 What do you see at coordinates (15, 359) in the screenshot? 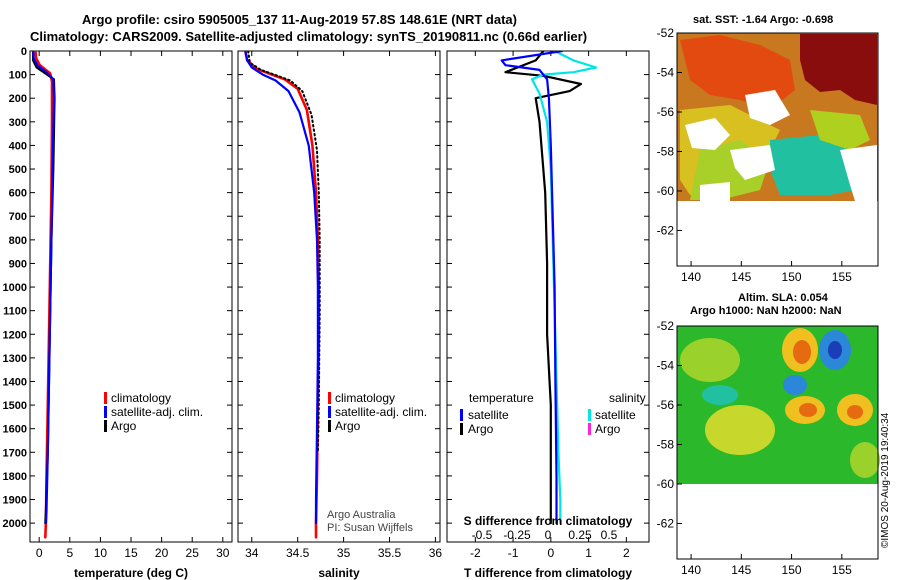
I see `y-tick-label: 1300` at bounding box center [15, 359].